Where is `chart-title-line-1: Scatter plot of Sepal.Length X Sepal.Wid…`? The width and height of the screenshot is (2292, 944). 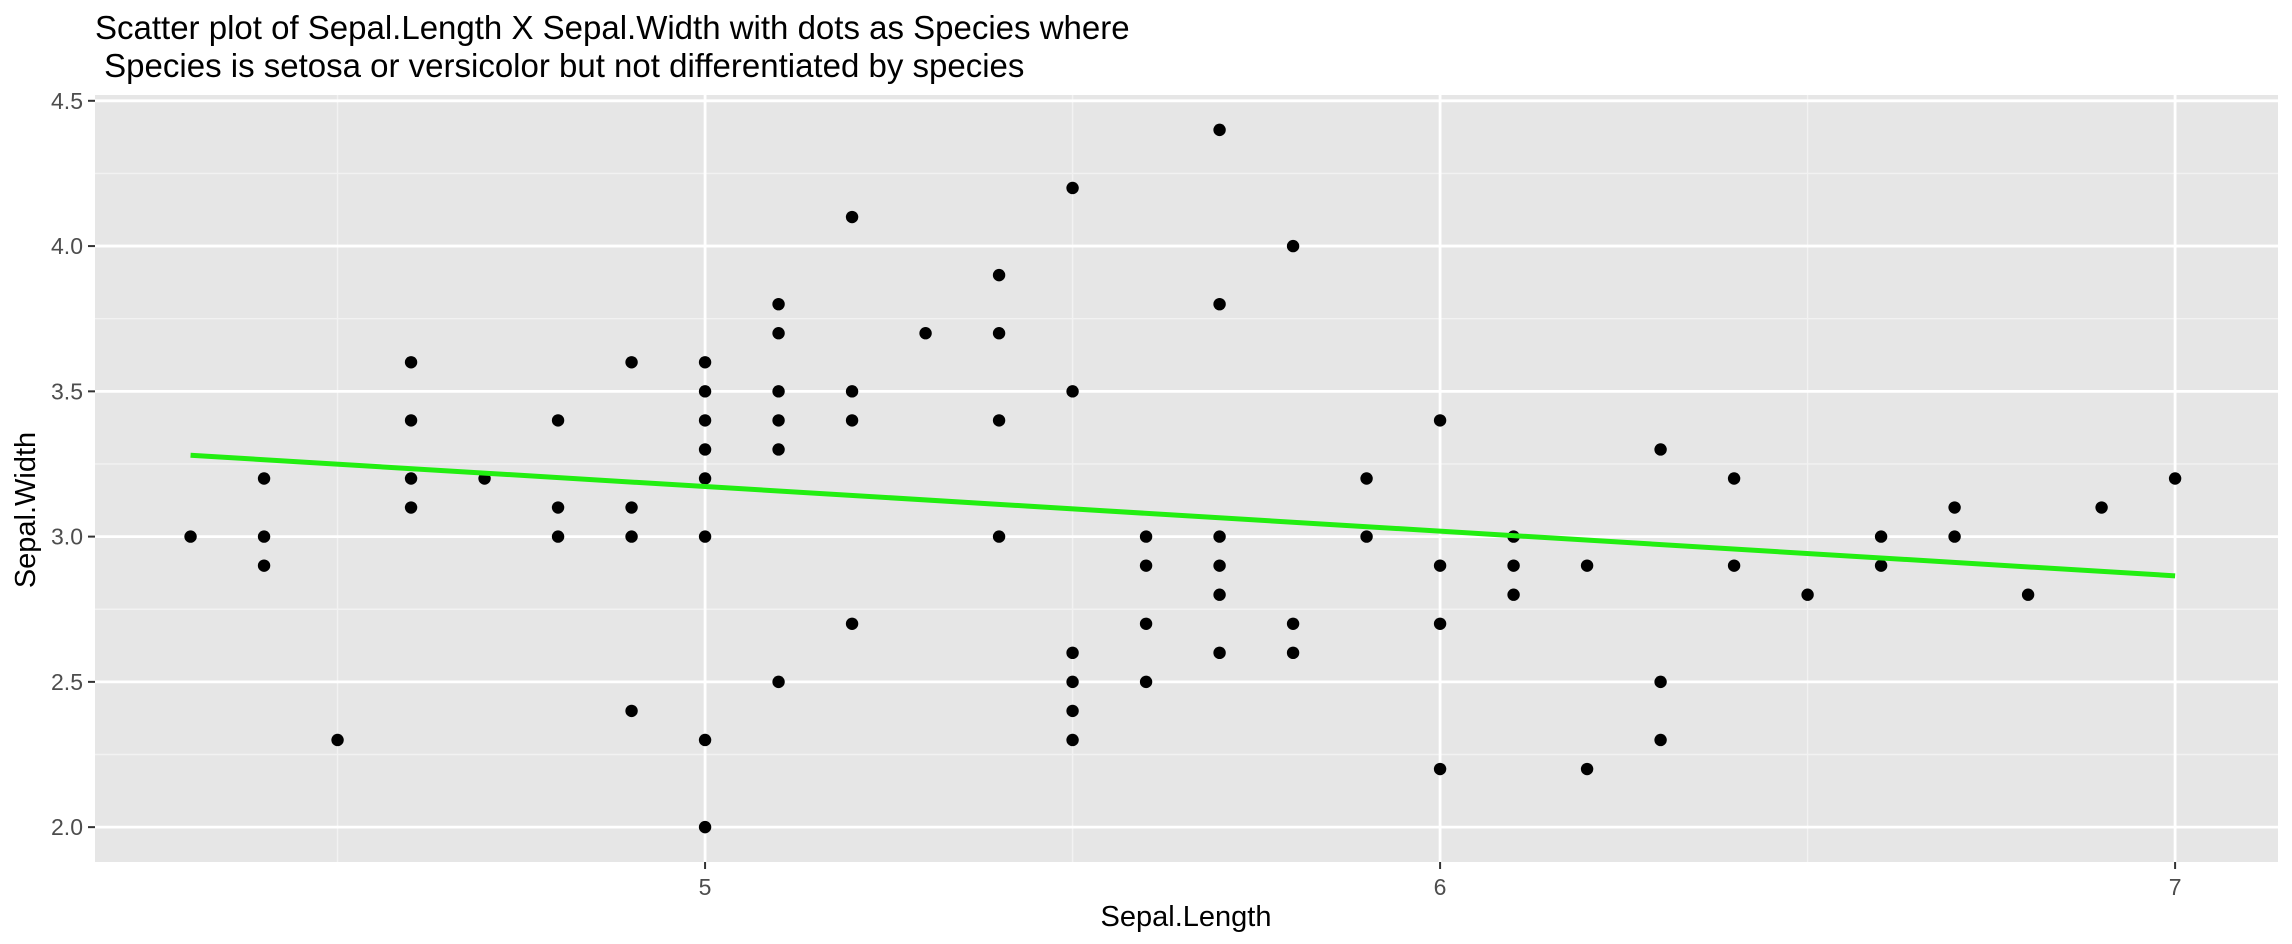 chart-title-line-1: Scatter plot of Sepal.Length X Sepal.Wid… is located at coordinates (612, 27).